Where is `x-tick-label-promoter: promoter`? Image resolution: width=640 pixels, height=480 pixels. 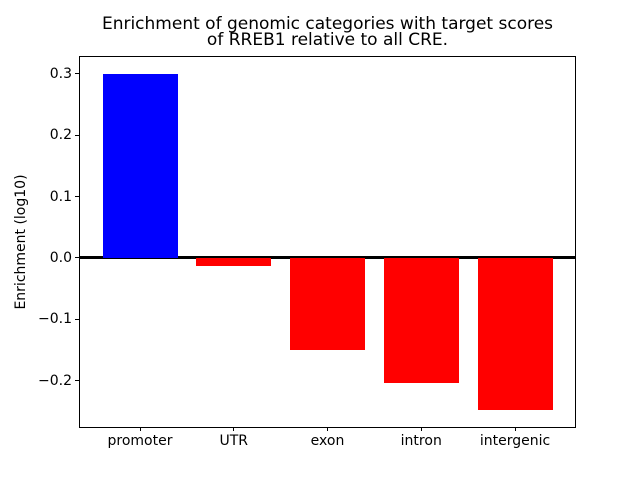 x-tick-label-promoter: promoter is located at coordinates (140, 441).